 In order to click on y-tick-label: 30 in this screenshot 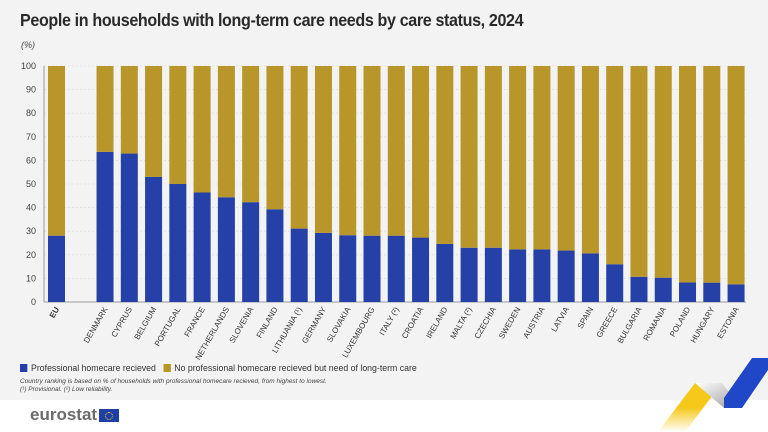, I will do `click(31, 231)`.